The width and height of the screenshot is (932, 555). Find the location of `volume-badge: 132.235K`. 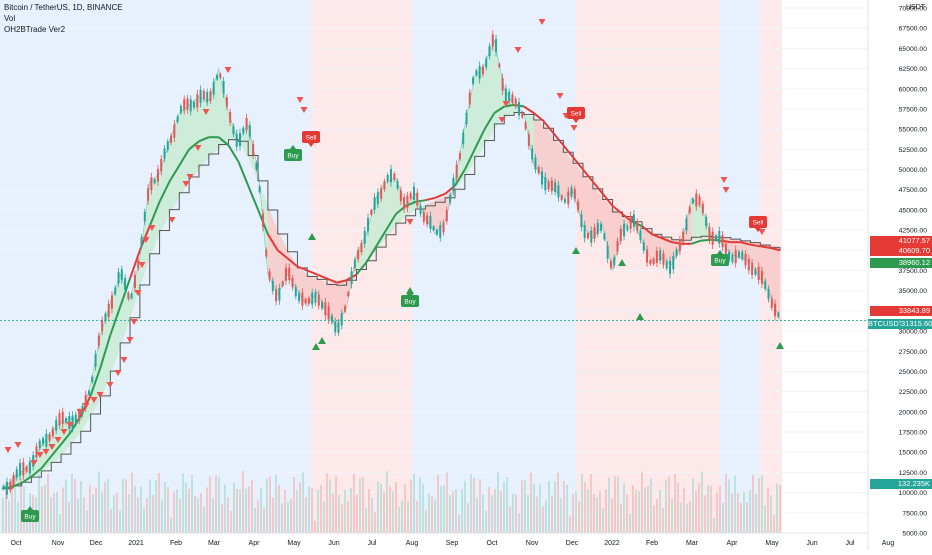

volume-badge: 132.235K is located at coordinates (901, 484).